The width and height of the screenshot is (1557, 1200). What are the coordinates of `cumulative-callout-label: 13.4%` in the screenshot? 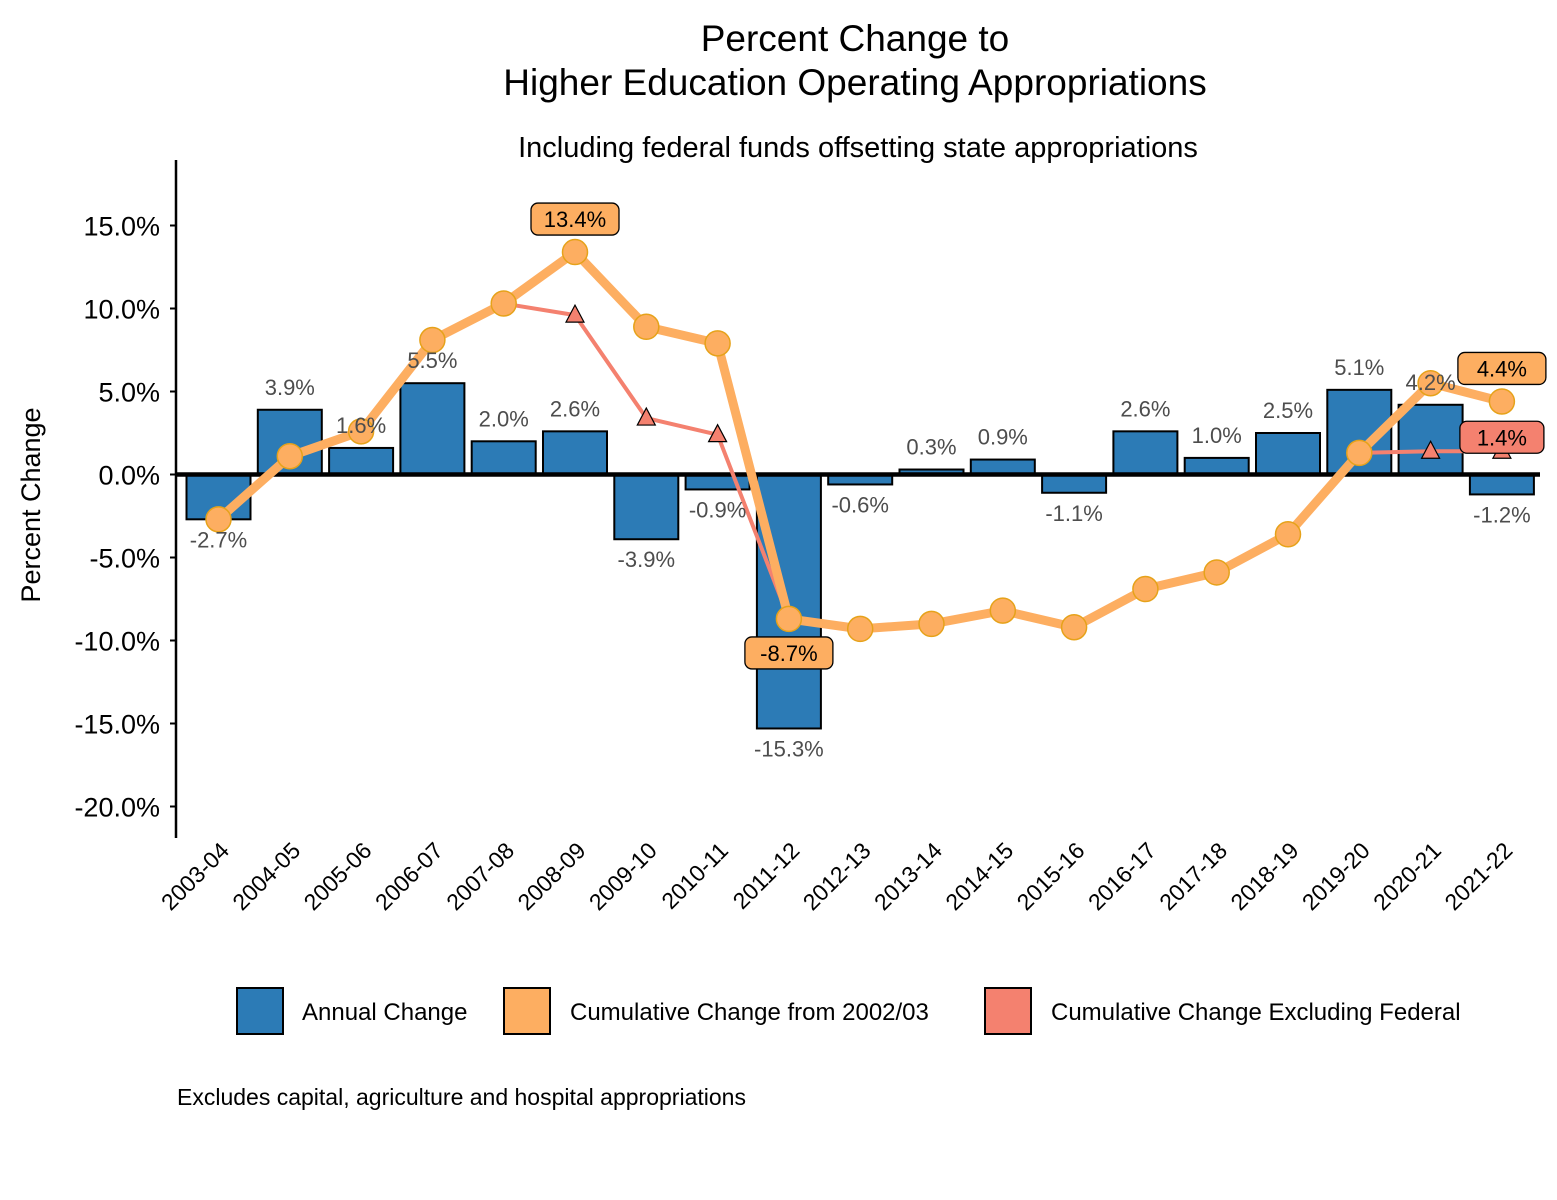 It's located at (575, 219).